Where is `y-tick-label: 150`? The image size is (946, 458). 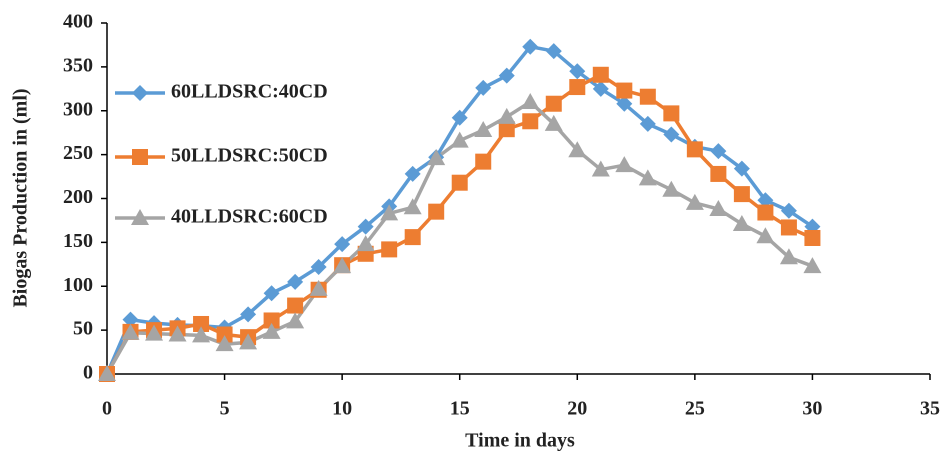 y-tick-label: 150 is located at coordinates (78, 241).